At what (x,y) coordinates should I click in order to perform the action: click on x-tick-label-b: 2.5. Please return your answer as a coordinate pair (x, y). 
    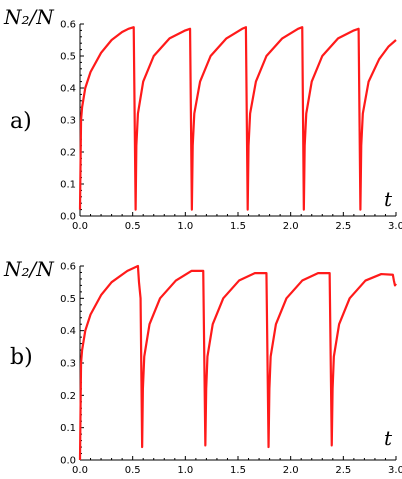
    Looking at the image, I should click on (343, 470).